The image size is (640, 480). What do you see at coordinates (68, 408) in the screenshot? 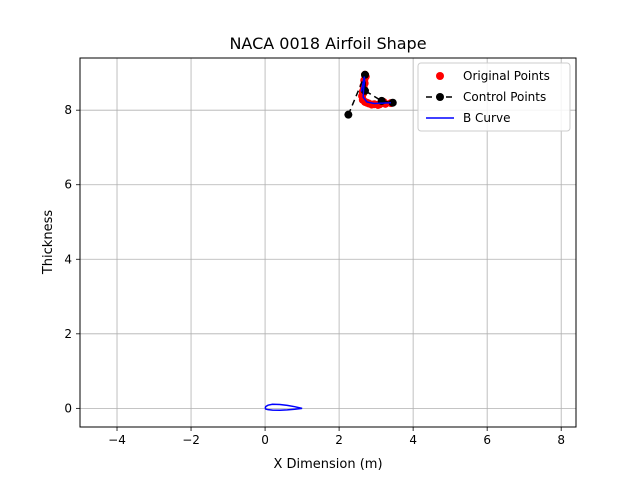
I see `y-tick-label: 0` at bounding box center [68, 408].